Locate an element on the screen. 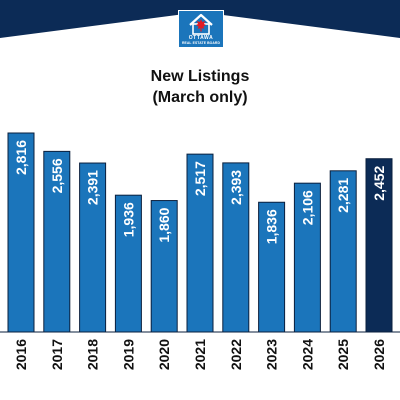  x-label-2021: 2021 is located at coordinates (200, 354).